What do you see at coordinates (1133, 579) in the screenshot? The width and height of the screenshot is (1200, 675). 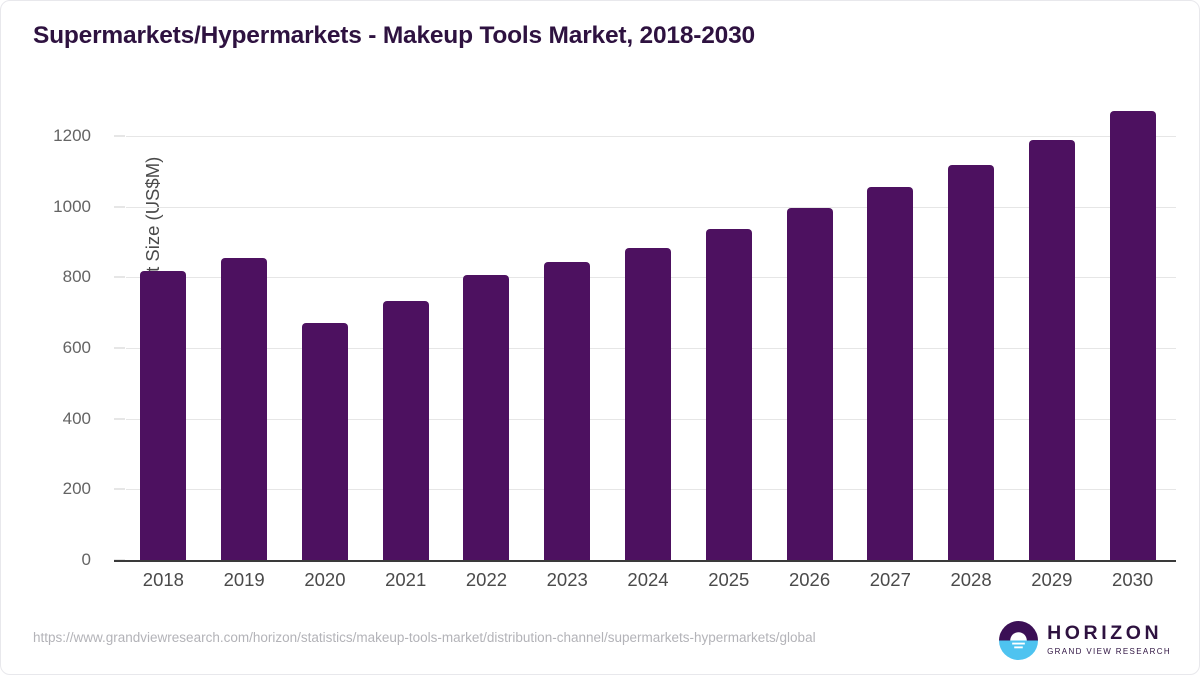 I see `x-tick-label: 2030` at bounding box center [1133, 579].